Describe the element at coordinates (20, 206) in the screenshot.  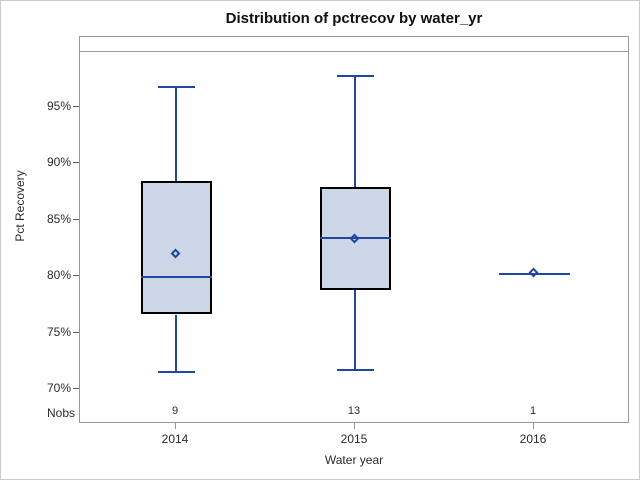
I see `y-axis-label: Pct Recovery` at that location.